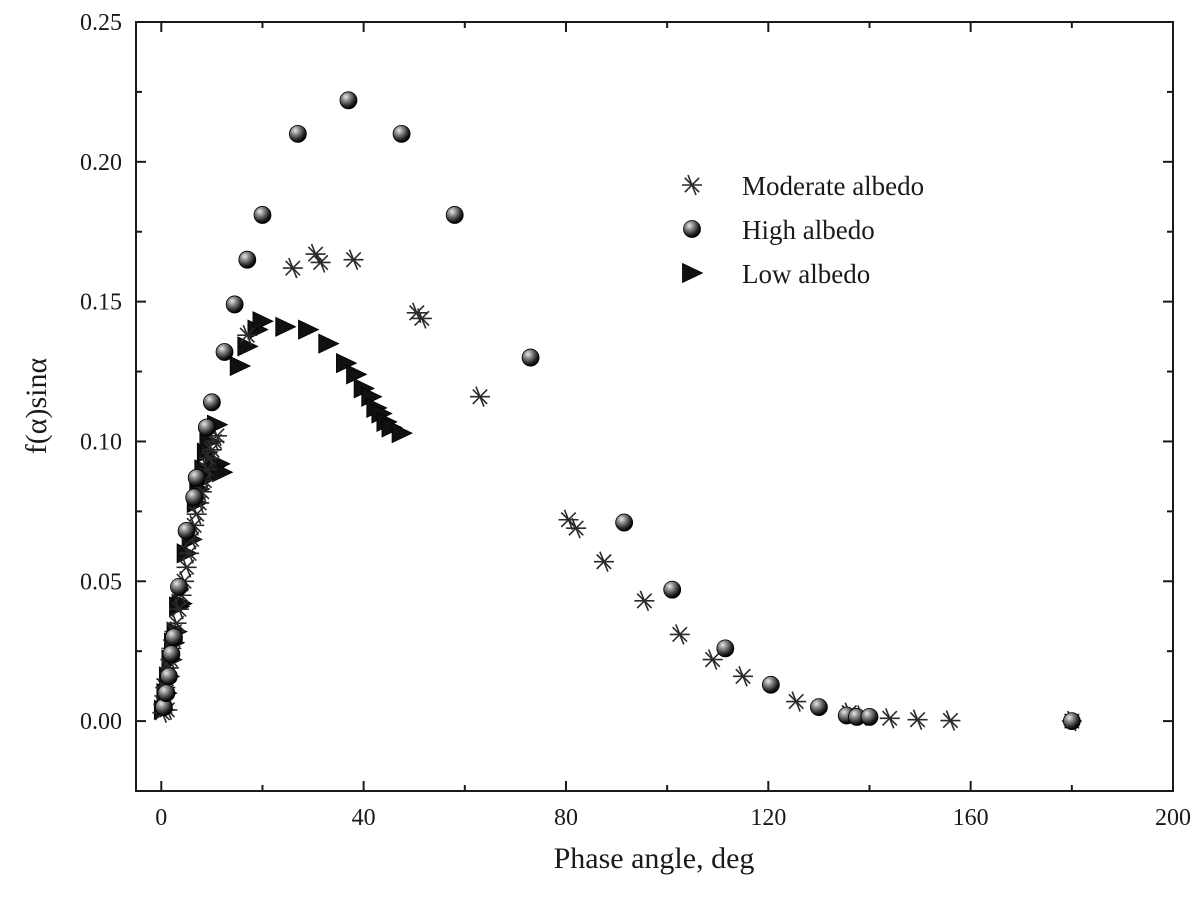  What do you see at coordinates (283, 516) in the screenshot?
I see `series-low-albedo` at bounding box center [283, 516].